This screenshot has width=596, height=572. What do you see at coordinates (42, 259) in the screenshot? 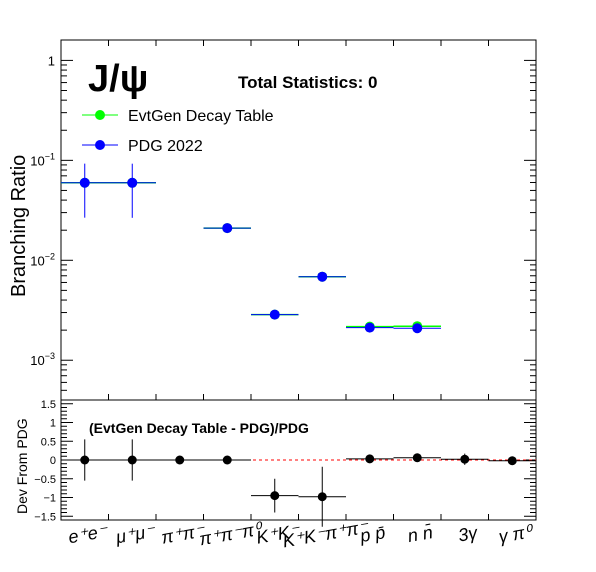
I see `y-tick-label-top: 10⁻²` at bounding box center [42, 259].